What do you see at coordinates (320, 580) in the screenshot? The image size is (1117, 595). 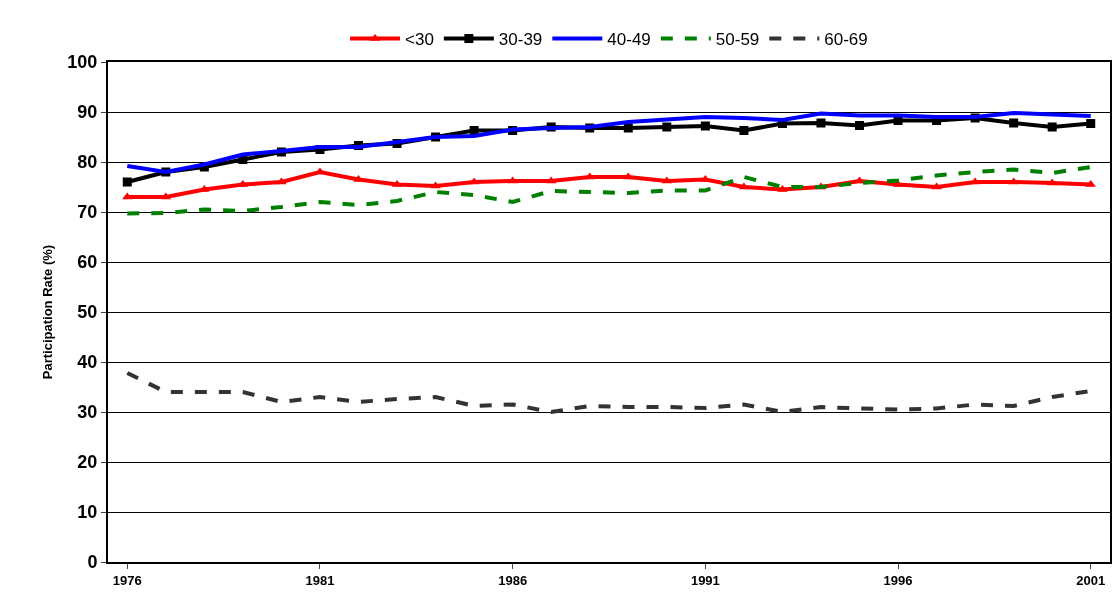 I see `x-tick-label: 1981` at bounding box center [320, 580].